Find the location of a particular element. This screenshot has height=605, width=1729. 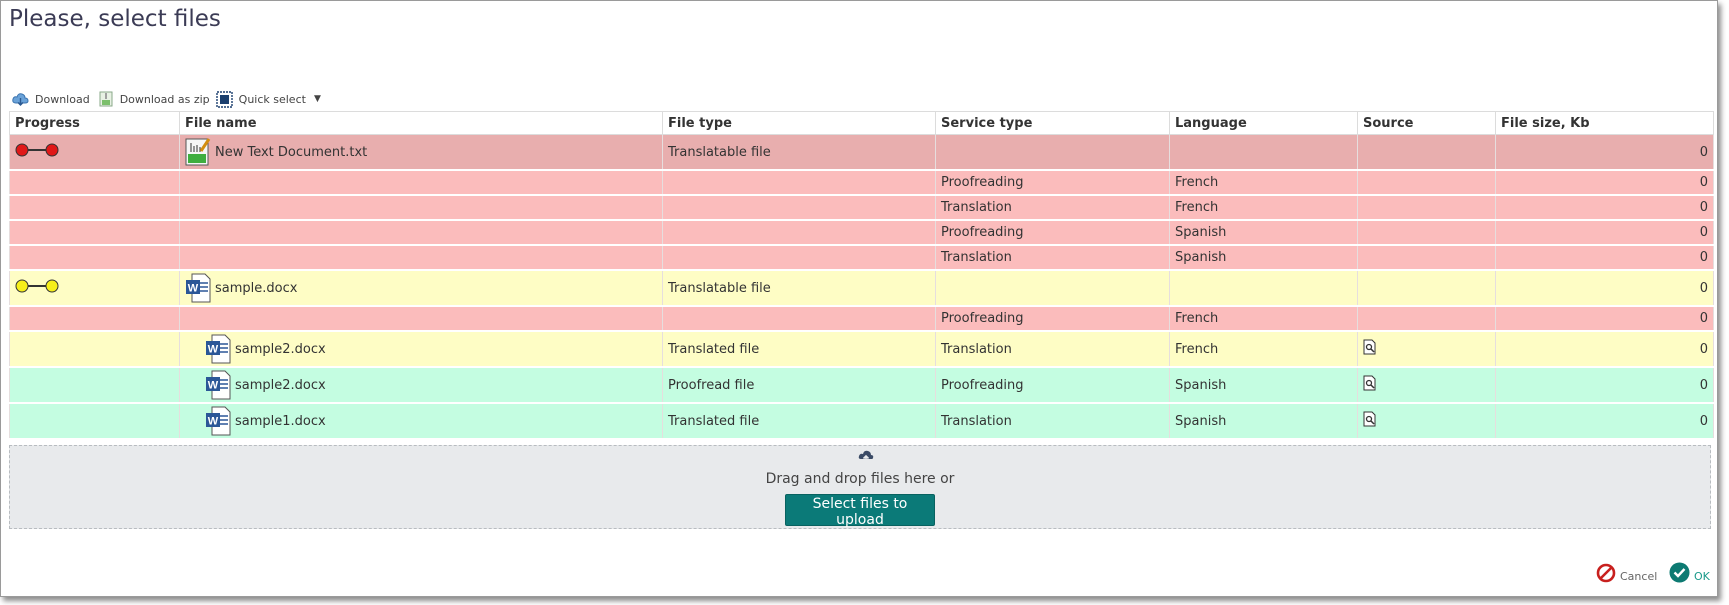

select-files-button: Select files to upload is located at coordinates (860, 511).